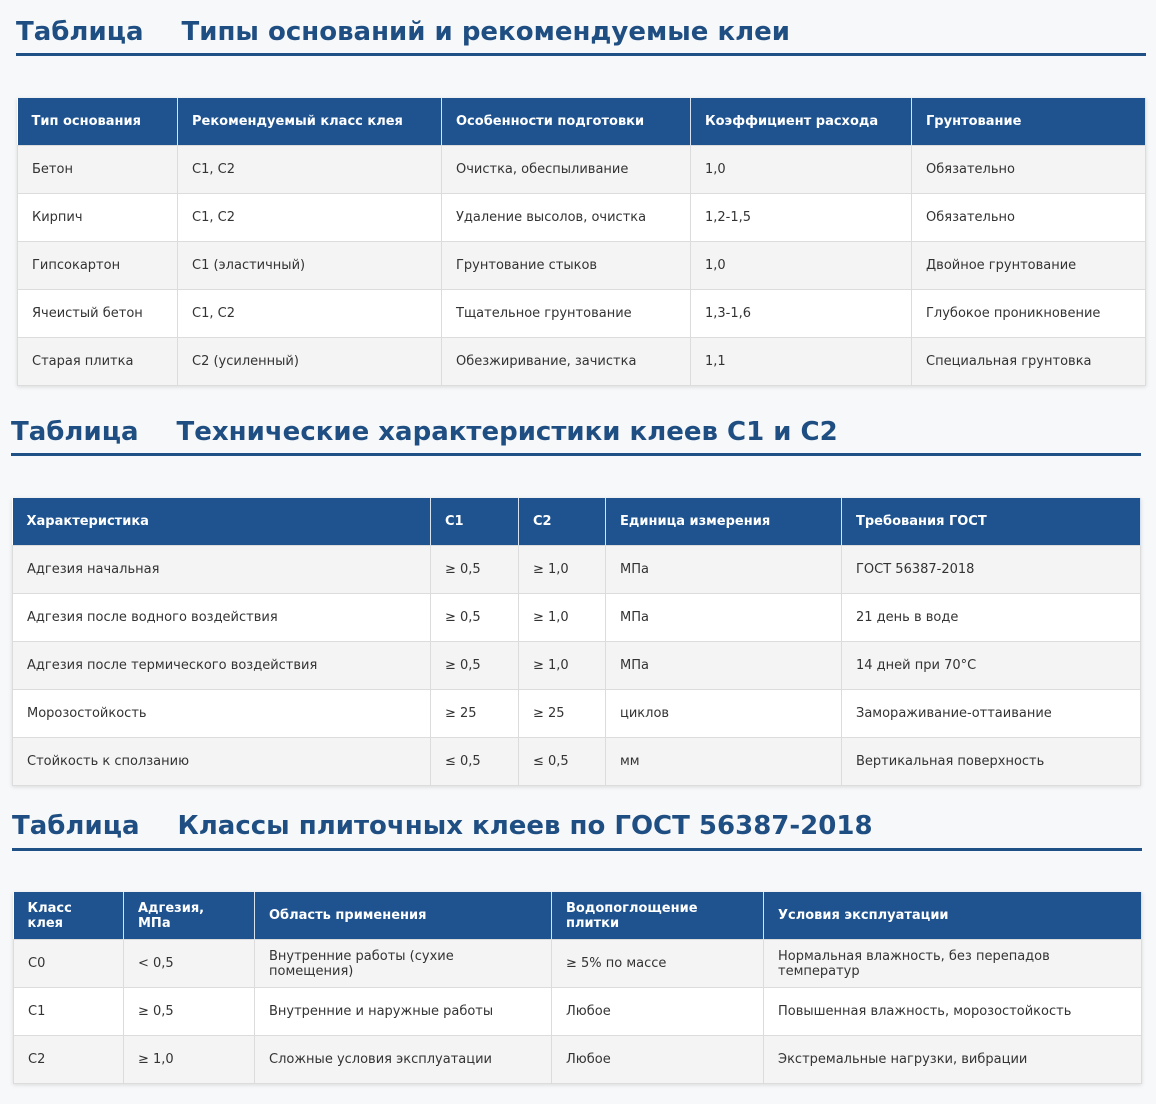 This screenshot has width=1156, height=1104. What do you see at coordinates (309, 265) in the screenshot?
I see `table-cell: C1 (эластичный)` at bounding box center [309, 265].